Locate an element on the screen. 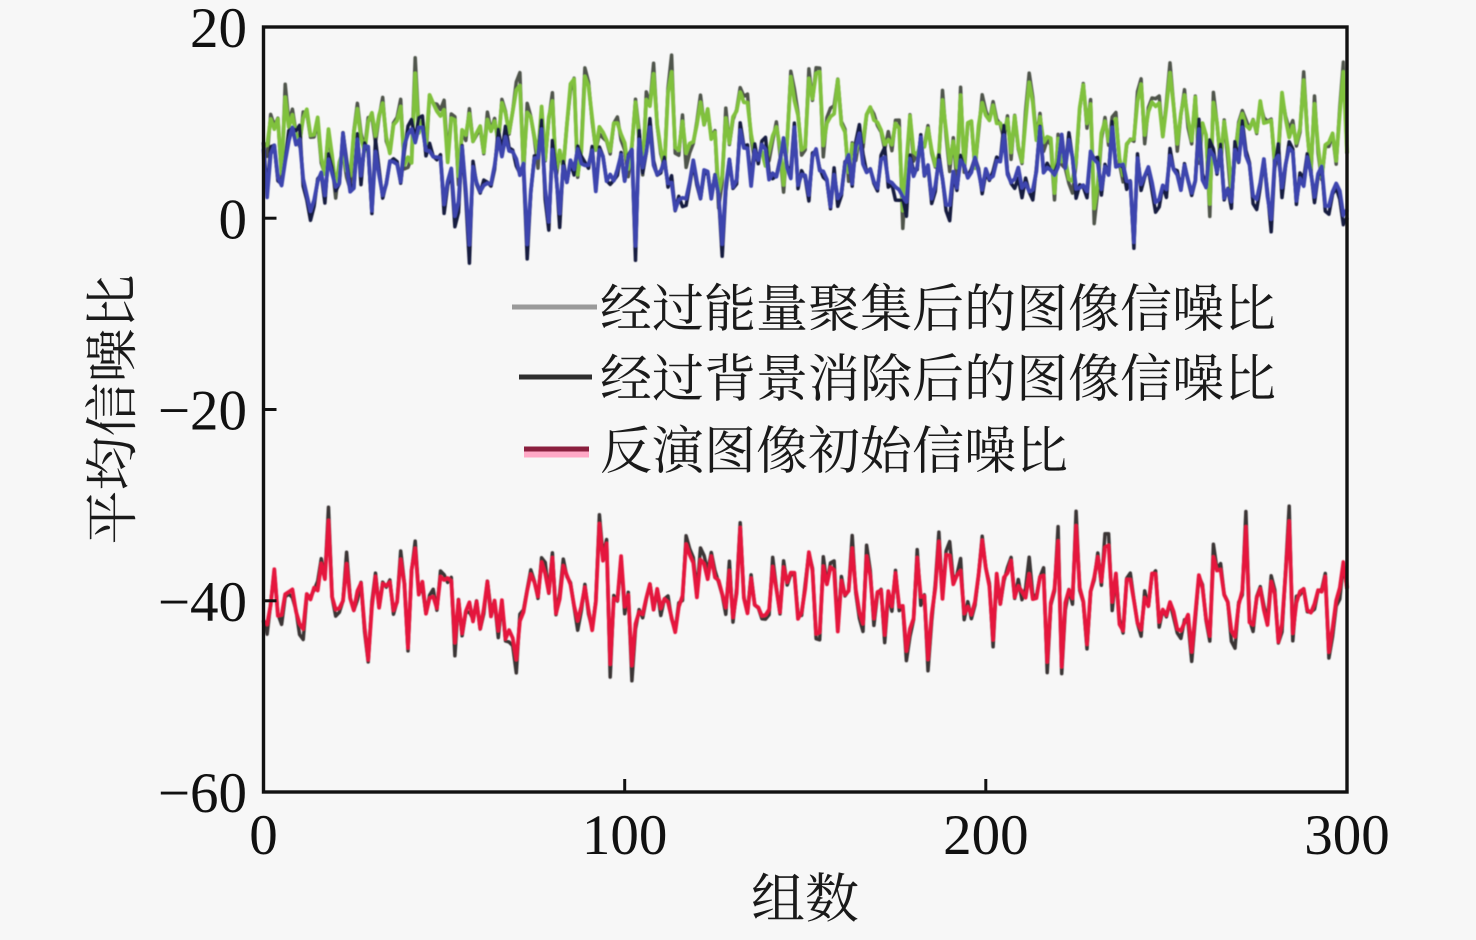  svg-text: −60 is located at coordinates (202, 793).